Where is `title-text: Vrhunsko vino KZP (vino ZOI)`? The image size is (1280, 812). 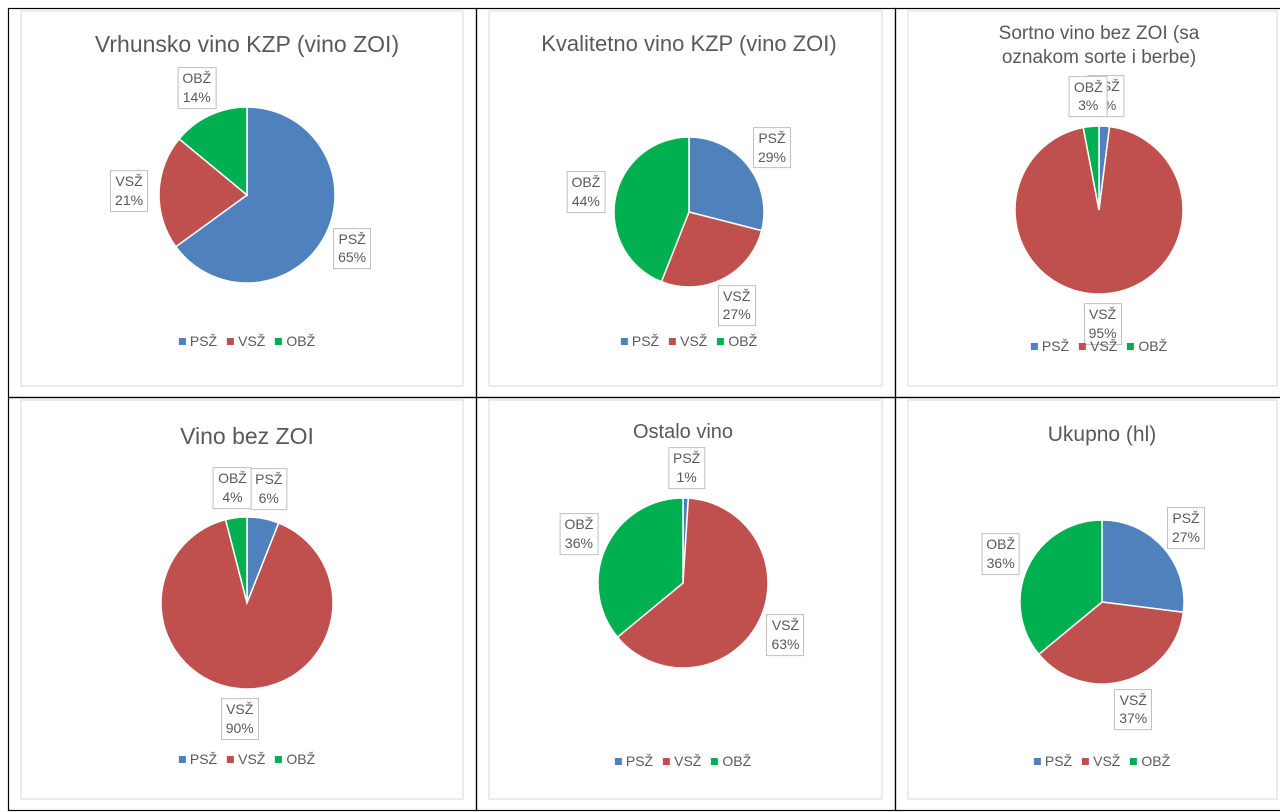
title-text: Vrhunsko vino KZP (vino ZOI) is located at coordinates (247, 44).